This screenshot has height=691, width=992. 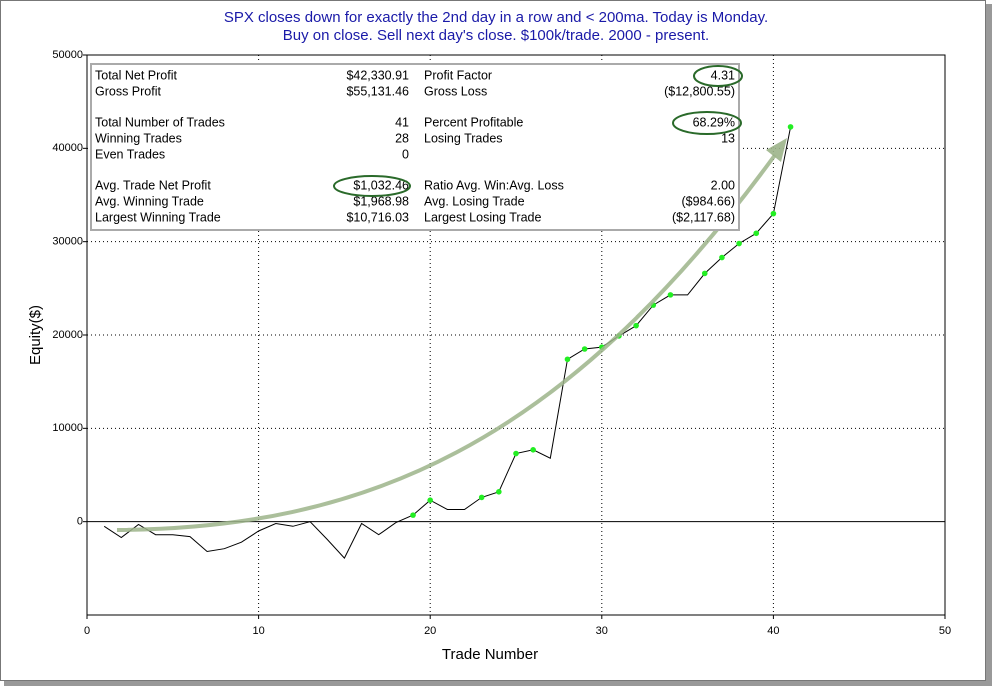 What do you see at coordinates (430, 631) in the screenshot?
I see `x-tick-label: 20` at bounding box center [430, 631].